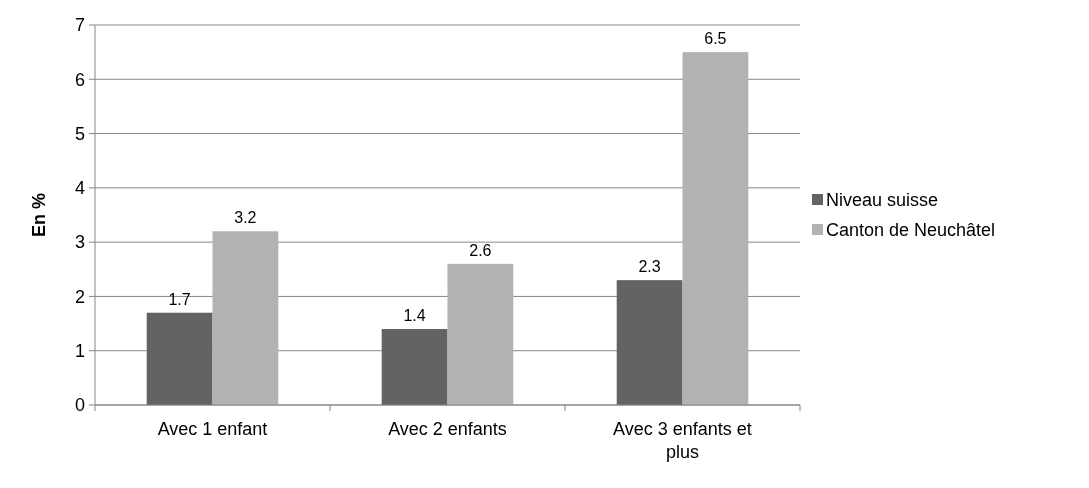  Describe the element at coordinates (447, 429) in the screenshot. I see `x-tick-label: Avec 2 enfants` at that location.